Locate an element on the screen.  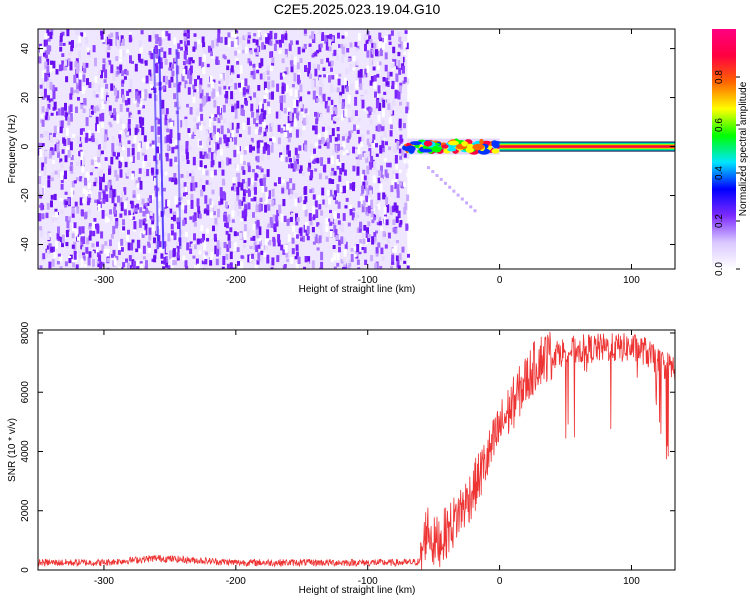
snr-ylabel: SNR (10 * v/v) is located at coordinates (12, 450).